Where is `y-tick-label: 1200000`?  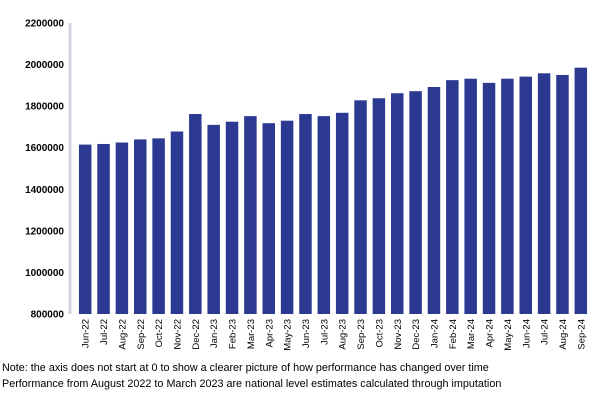 y-tick-label: 1200000 is located at coordinates (44, 231).